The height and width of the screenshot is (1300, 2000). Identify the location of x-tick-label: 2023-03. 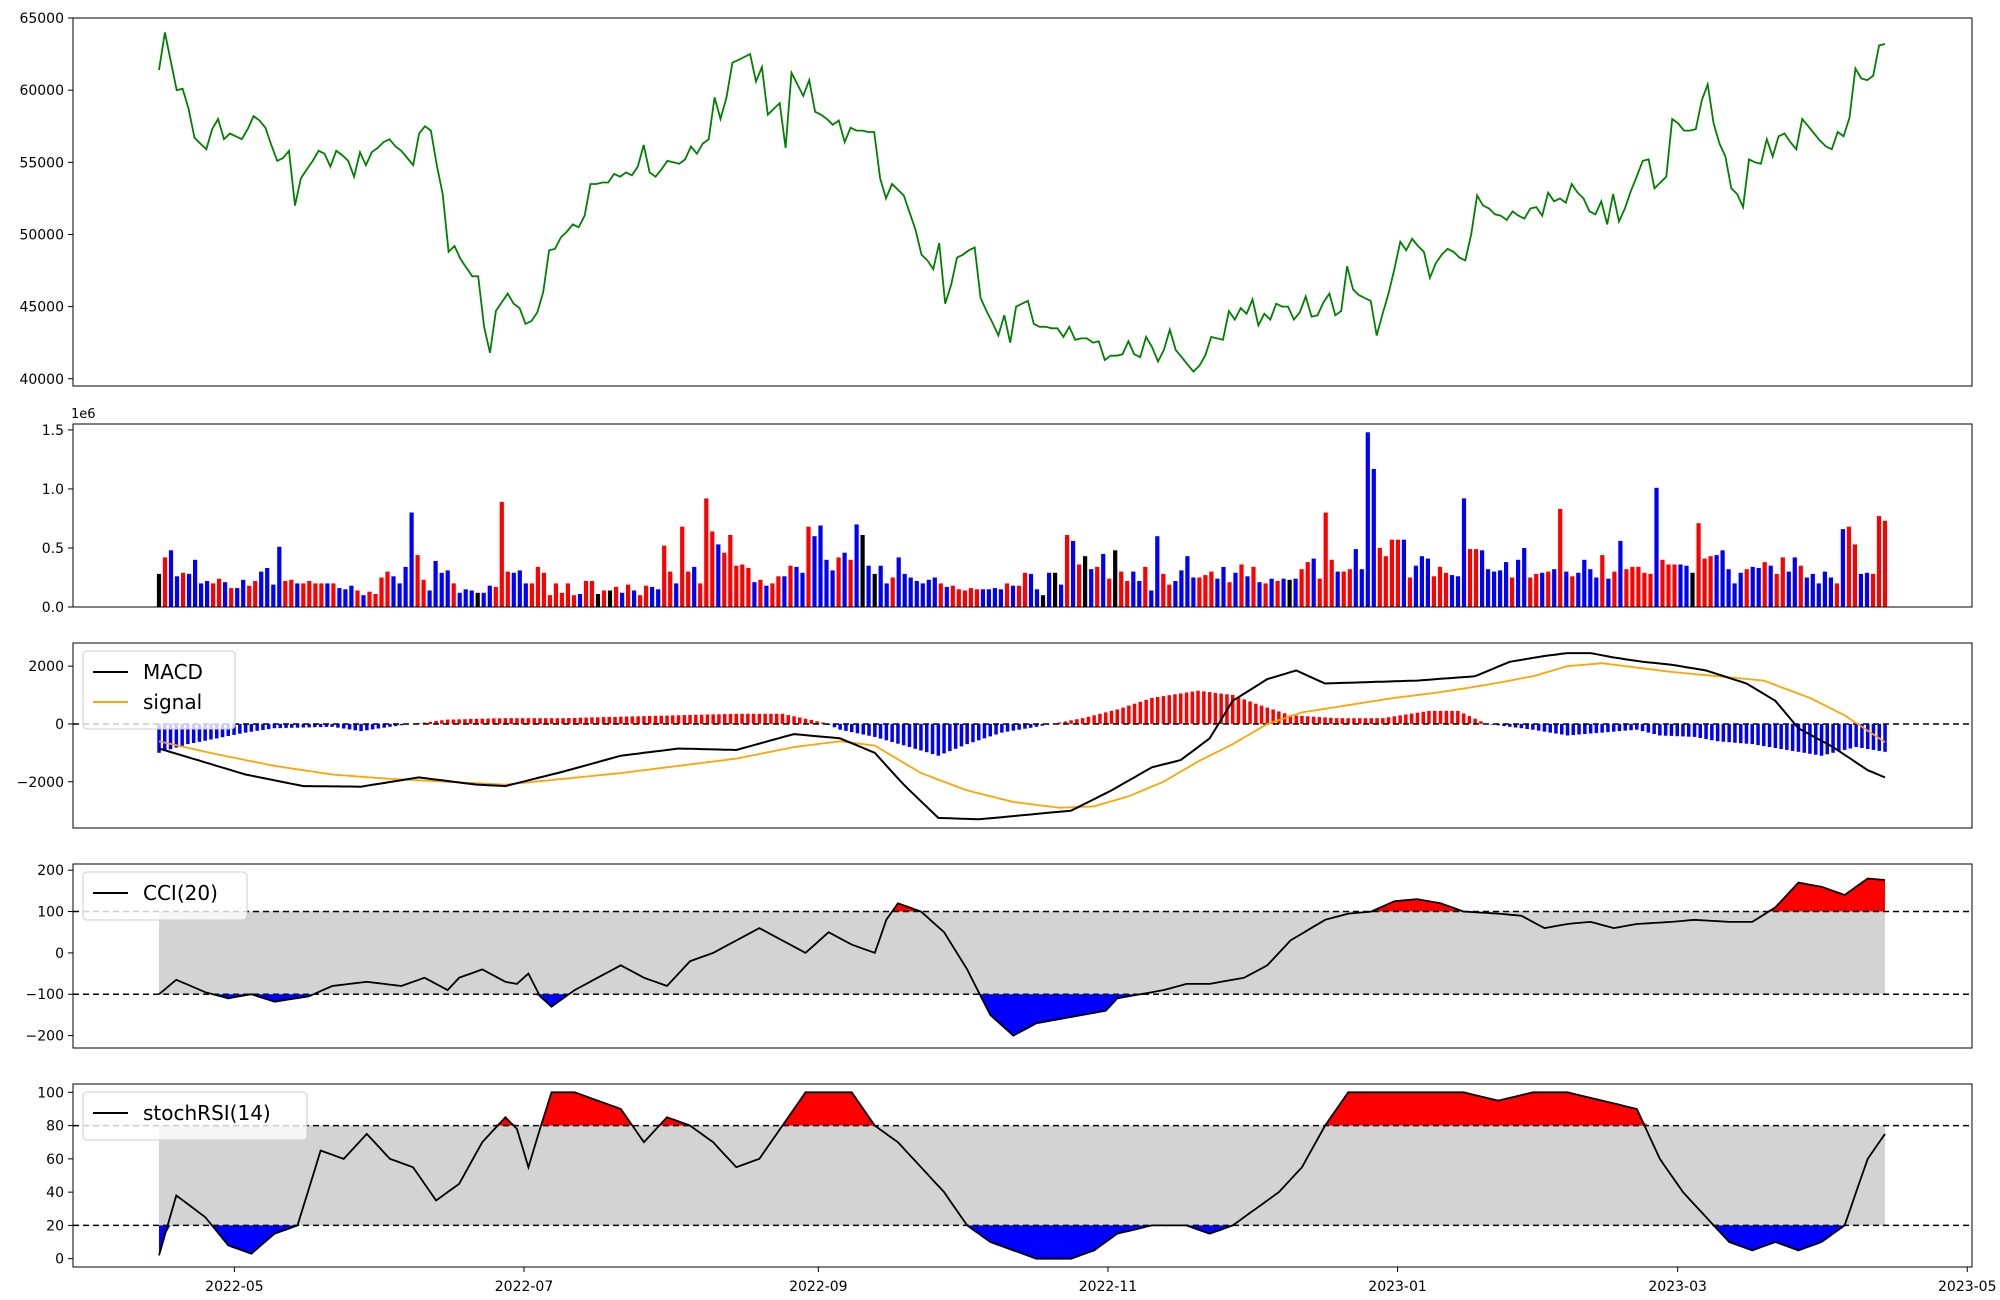
(1677, 1287).